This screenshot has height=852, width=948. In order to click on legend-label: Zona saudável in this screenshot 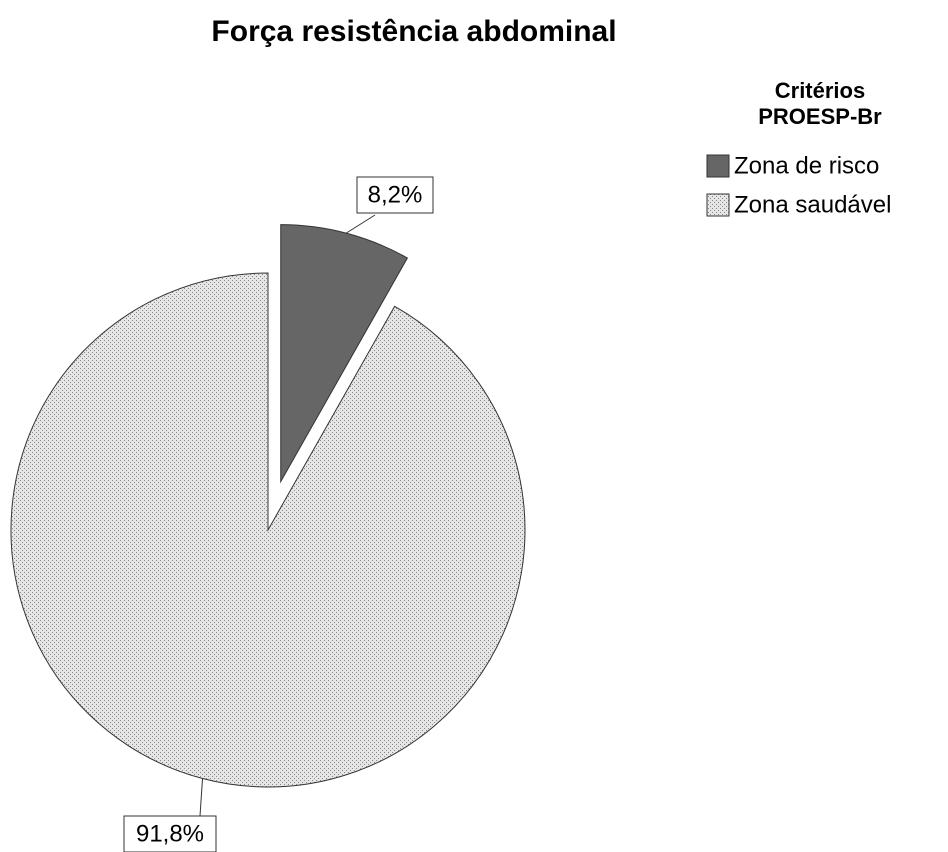, I will do `click(812, 204)`.